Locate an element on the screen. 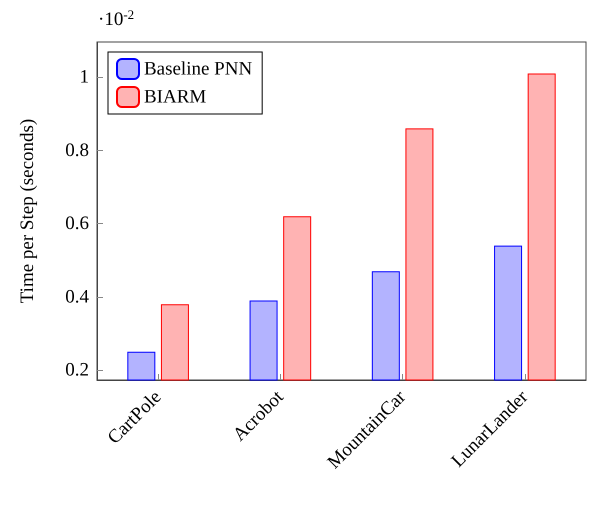 Image resolution: width=597 pixels, height=518 pixels. y-tick-label: 0.6 is located at coordinates (77, 223).